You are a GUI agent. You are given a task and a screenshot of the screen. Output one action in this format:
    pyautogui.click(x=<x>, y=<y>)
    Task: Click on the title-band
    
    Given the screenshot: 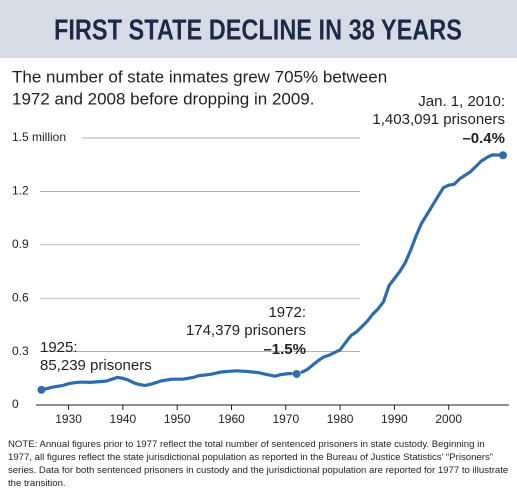 What is the action you would take?
    pyautogui.click(x=258, y=29)
    